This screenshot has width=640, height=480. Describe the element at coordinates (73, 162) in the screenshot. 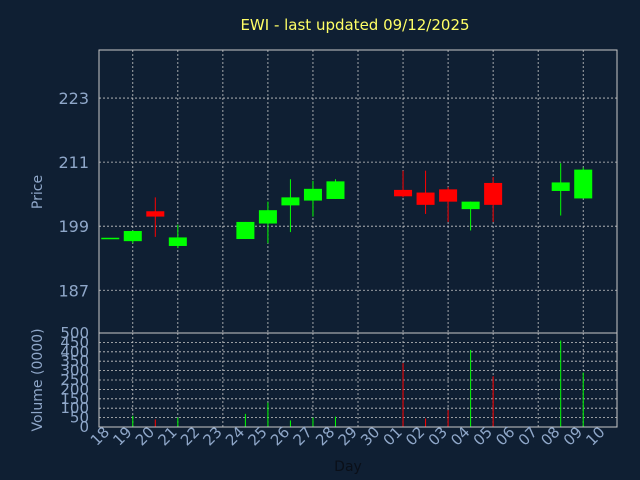

I see `price-tick-label: 211` at that location.